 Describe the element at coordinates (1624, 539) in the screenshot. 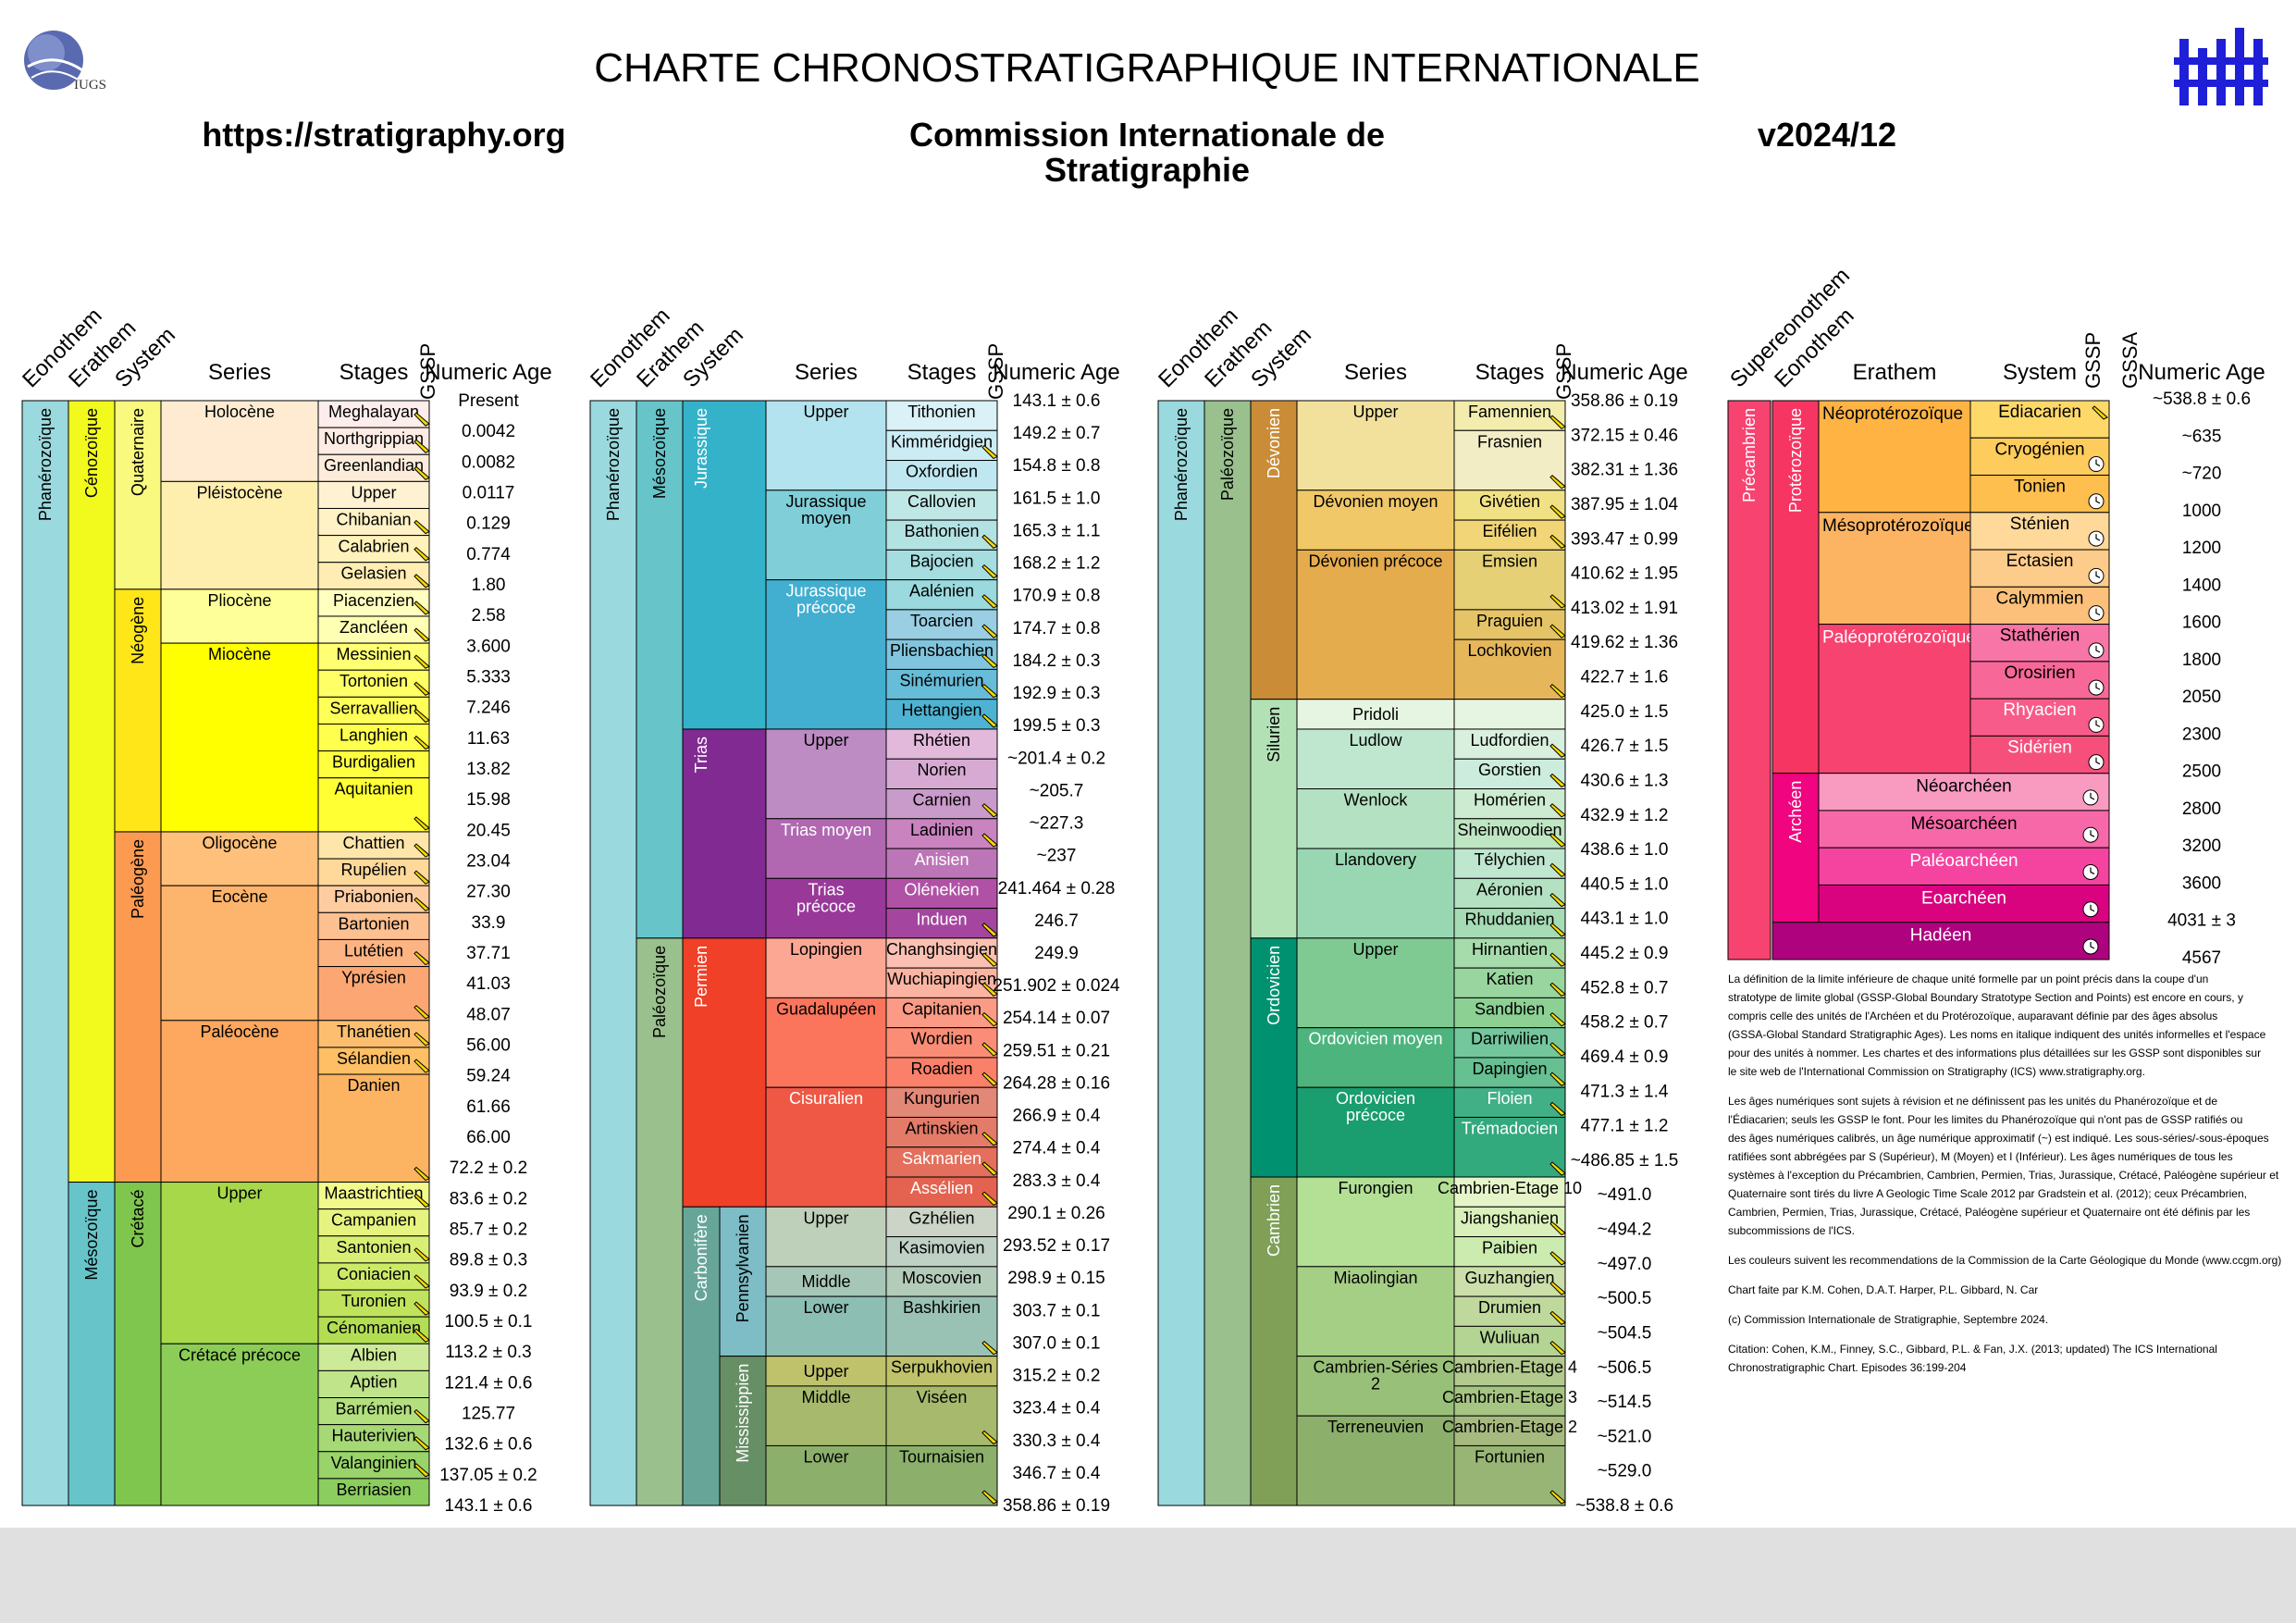

I see `numeric-age-label: 393.47 ± 0.99` at that location.